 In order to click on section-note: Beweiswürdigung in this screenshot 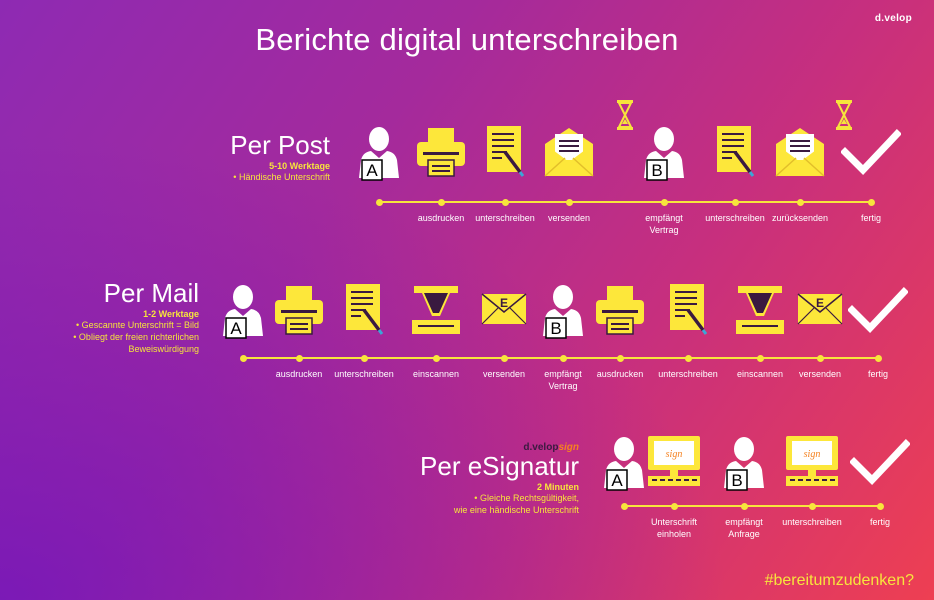, I will do `click(163, 349)`.